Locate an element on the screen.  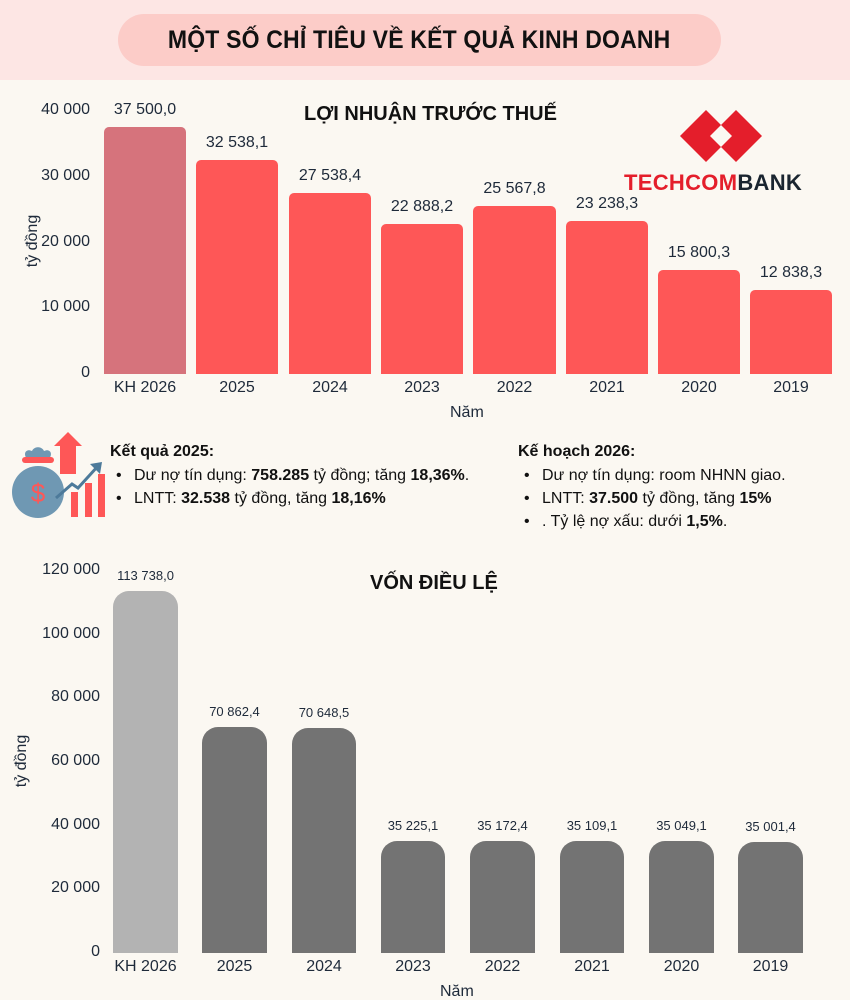
page-title: MỘT SỐ CHỈ TIÊU VỀ KẾT QUẢ KINH DOANH is located at coordinates (419, 39).